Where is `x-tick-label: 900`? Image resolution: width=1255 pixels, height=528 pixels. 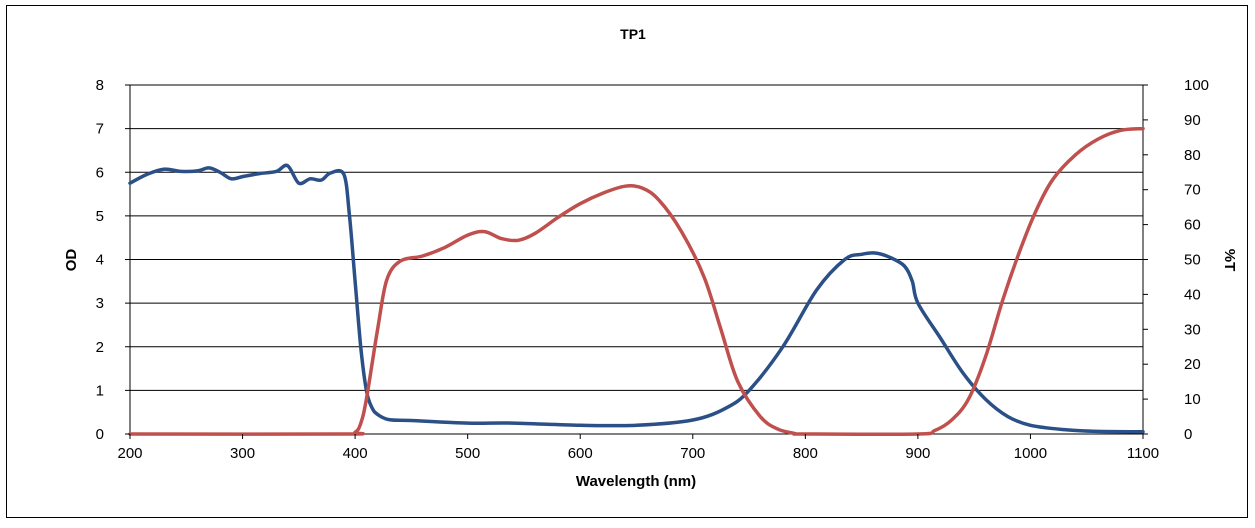 x-tick-label: 900 is located at coordinates (917, 453).